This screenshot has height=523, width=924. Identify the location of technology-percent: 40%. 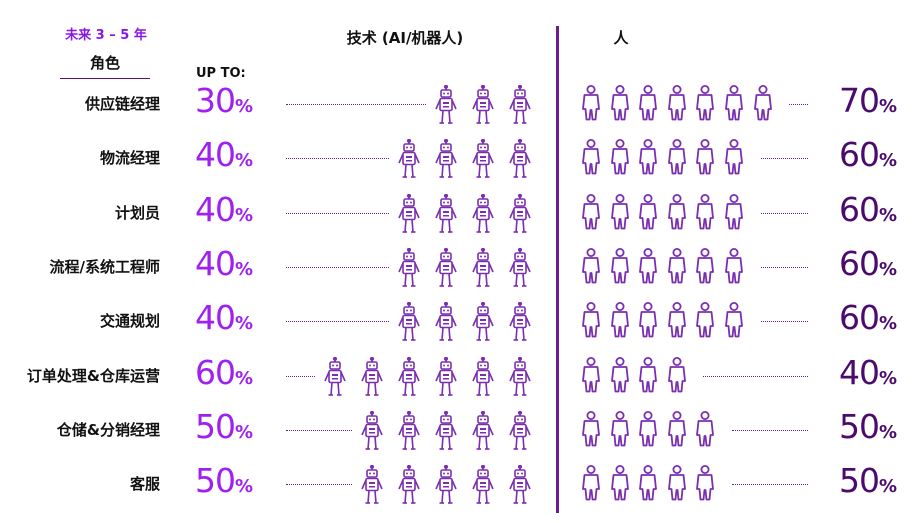
(224, 209).